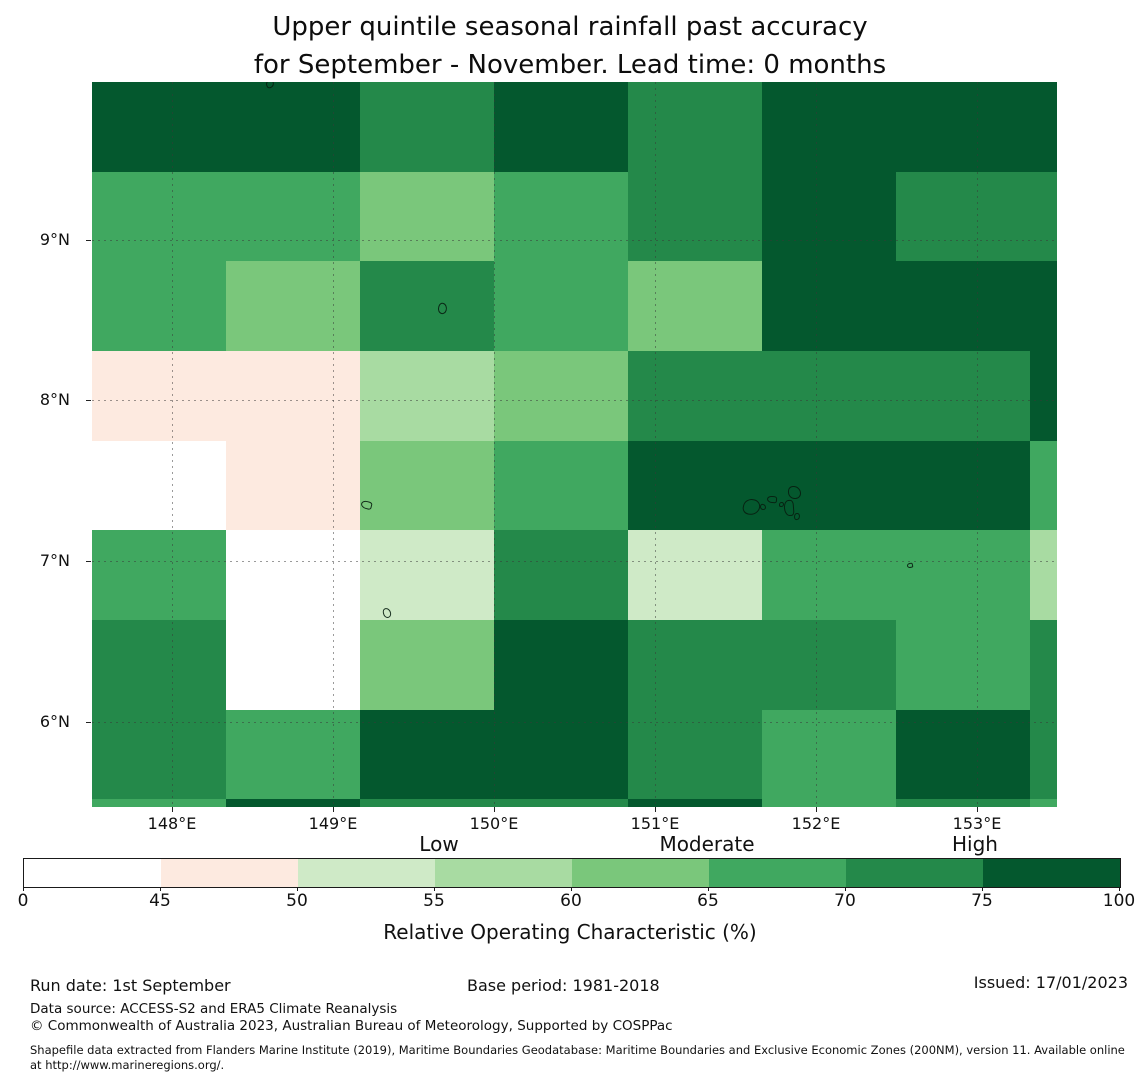 The height and width of the screenshot is (1080, 1140). Describe the element at coordinates (54, 560) in the screenshot. I see `y-axis-tick-label: 7°N` at that location.